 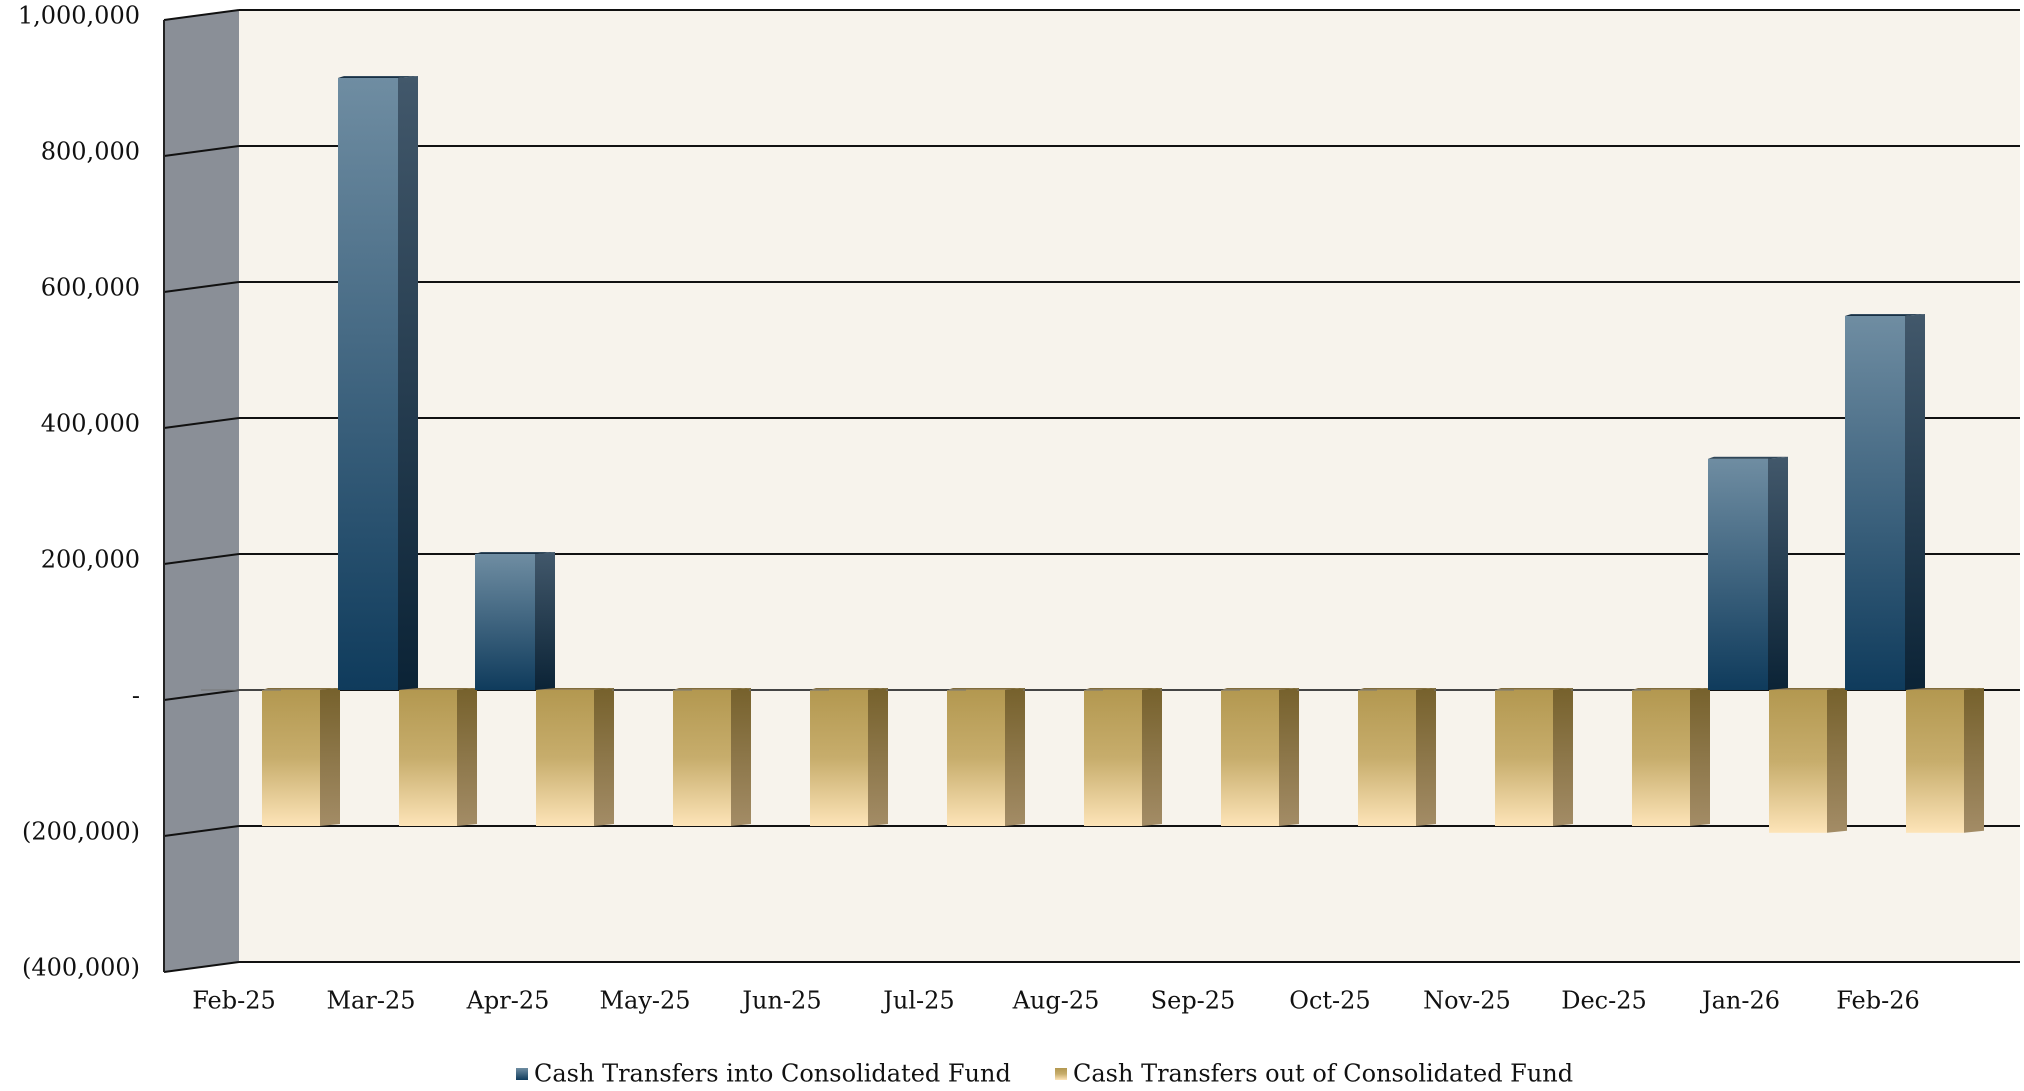 I want to click on x-tick-label: Feb-25, so click(x=234, y=1001).